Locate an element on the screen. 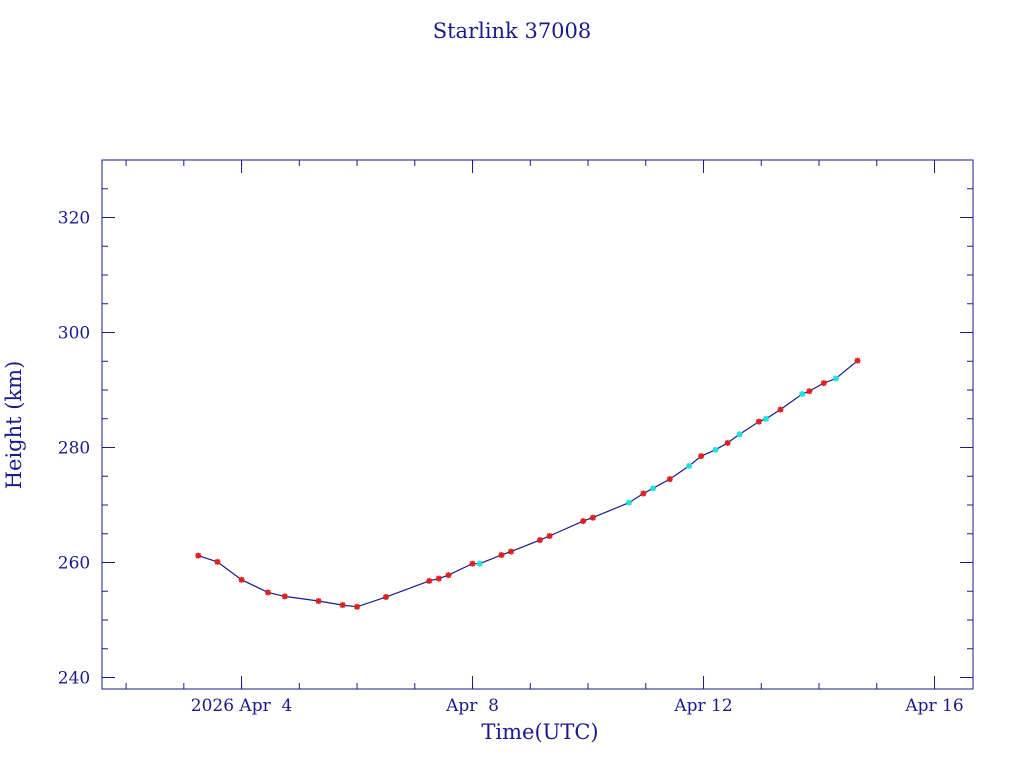 The width and height of the screenshot is (1024, 768). y-axis-label: Height (km) is located at coordinates (14, 425).